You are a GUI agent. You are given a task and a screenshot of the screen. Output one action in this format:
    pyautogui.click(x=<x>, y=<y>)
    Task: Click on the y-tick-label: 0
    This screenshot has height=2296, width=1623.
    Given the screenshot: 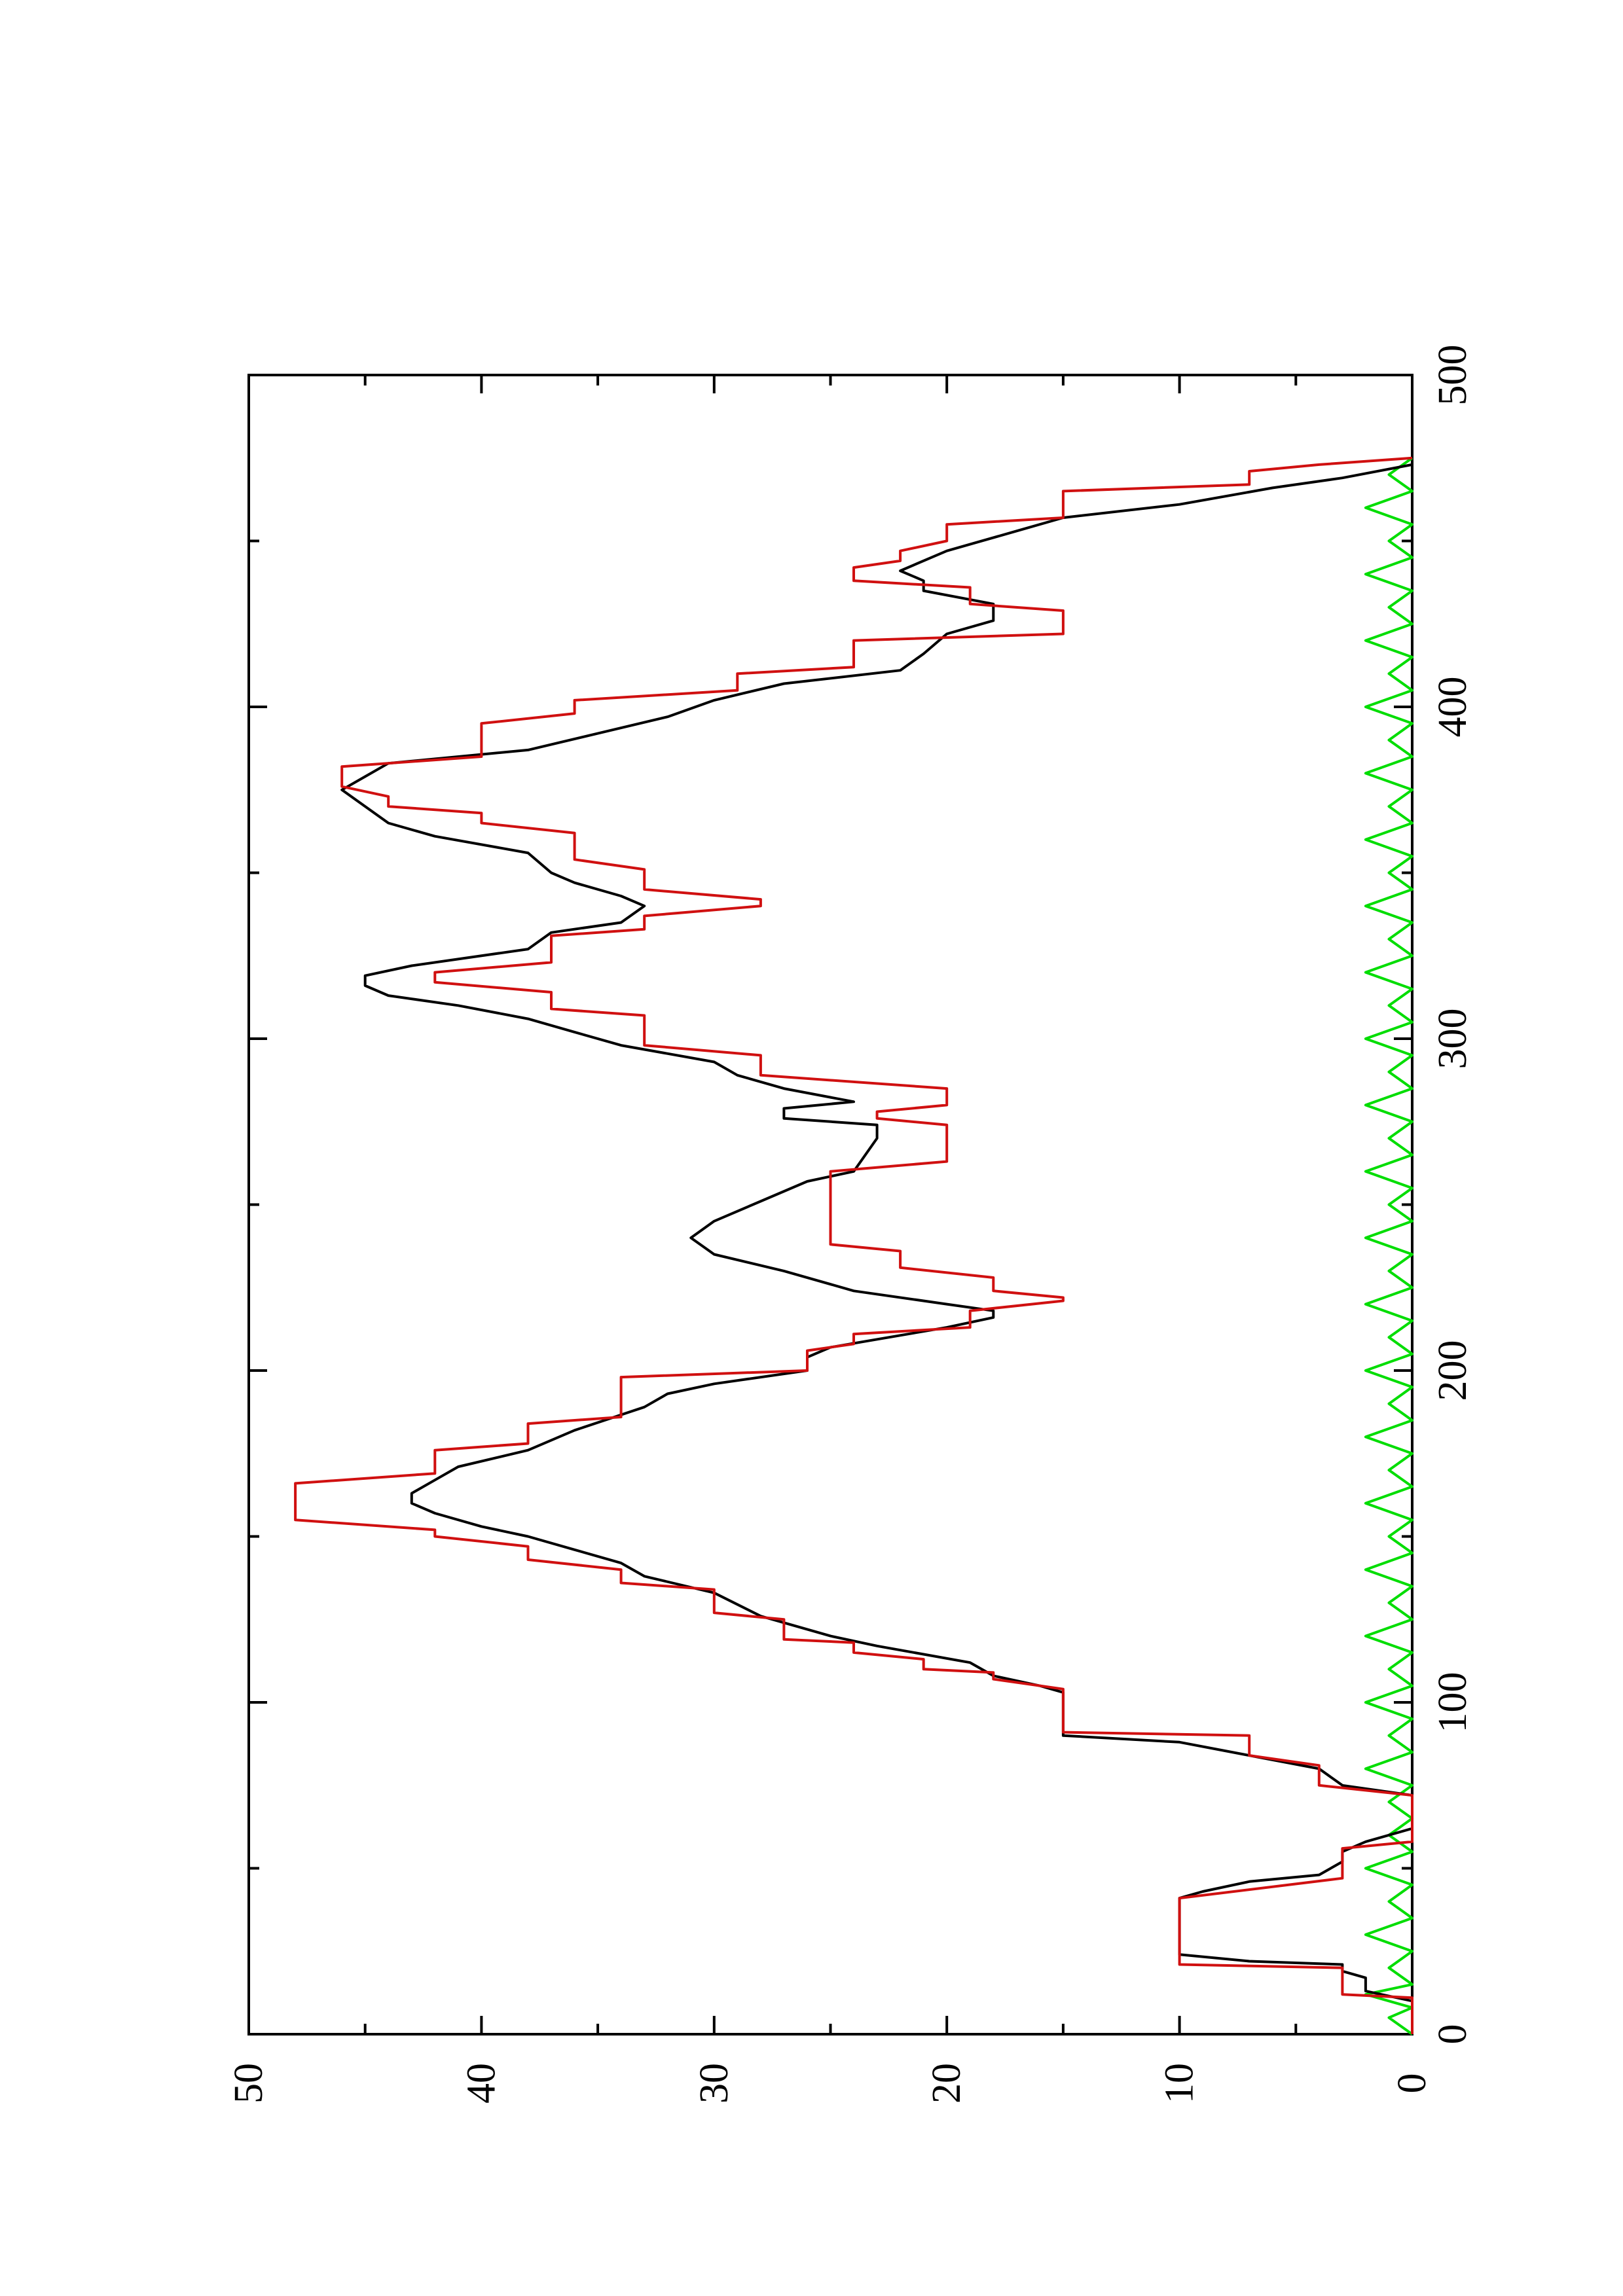 What is the action you would take?
    pyautogui.click(x=1412, y=2083)
    